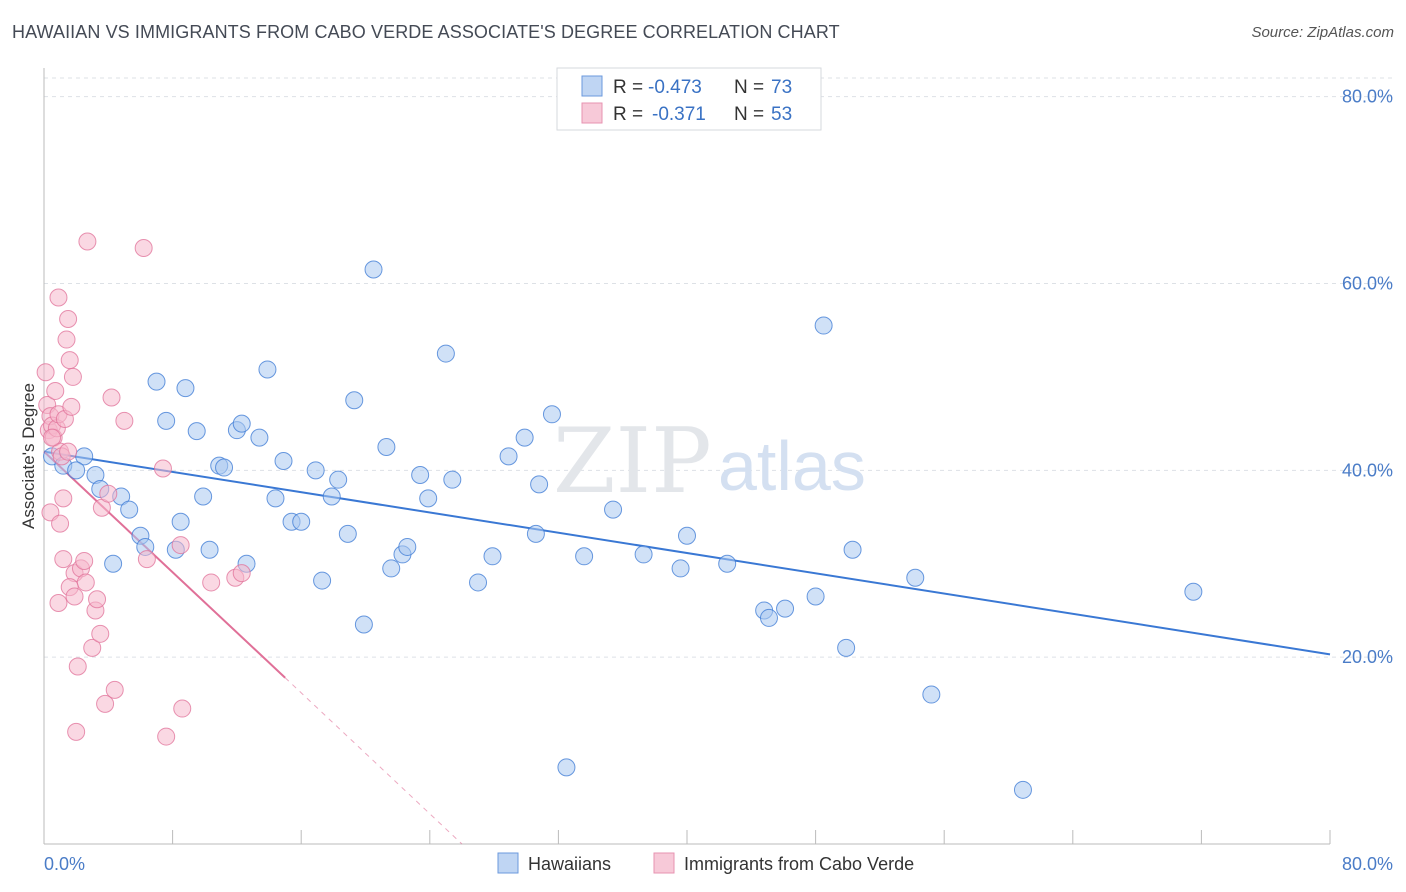 This screenshot has width=1406, height=892. I want to click on legend-r-value-1: -0.473, so click(675, 87).